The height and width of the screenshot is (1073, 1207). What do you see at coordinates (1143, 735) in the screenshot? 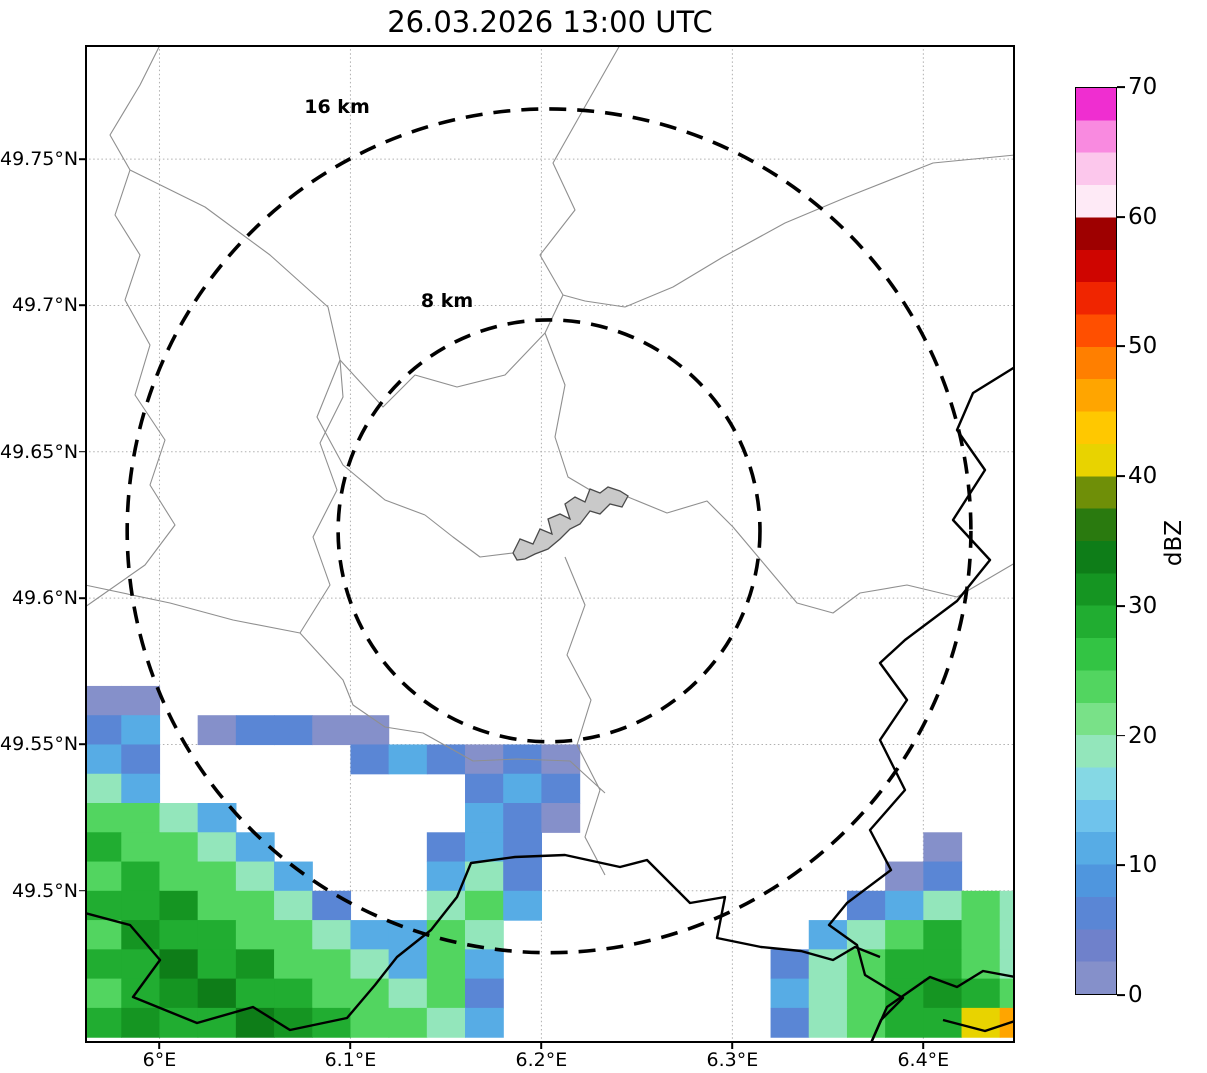
I see `colorbar-tick-label: 20` at bounding box center [1143, 735].